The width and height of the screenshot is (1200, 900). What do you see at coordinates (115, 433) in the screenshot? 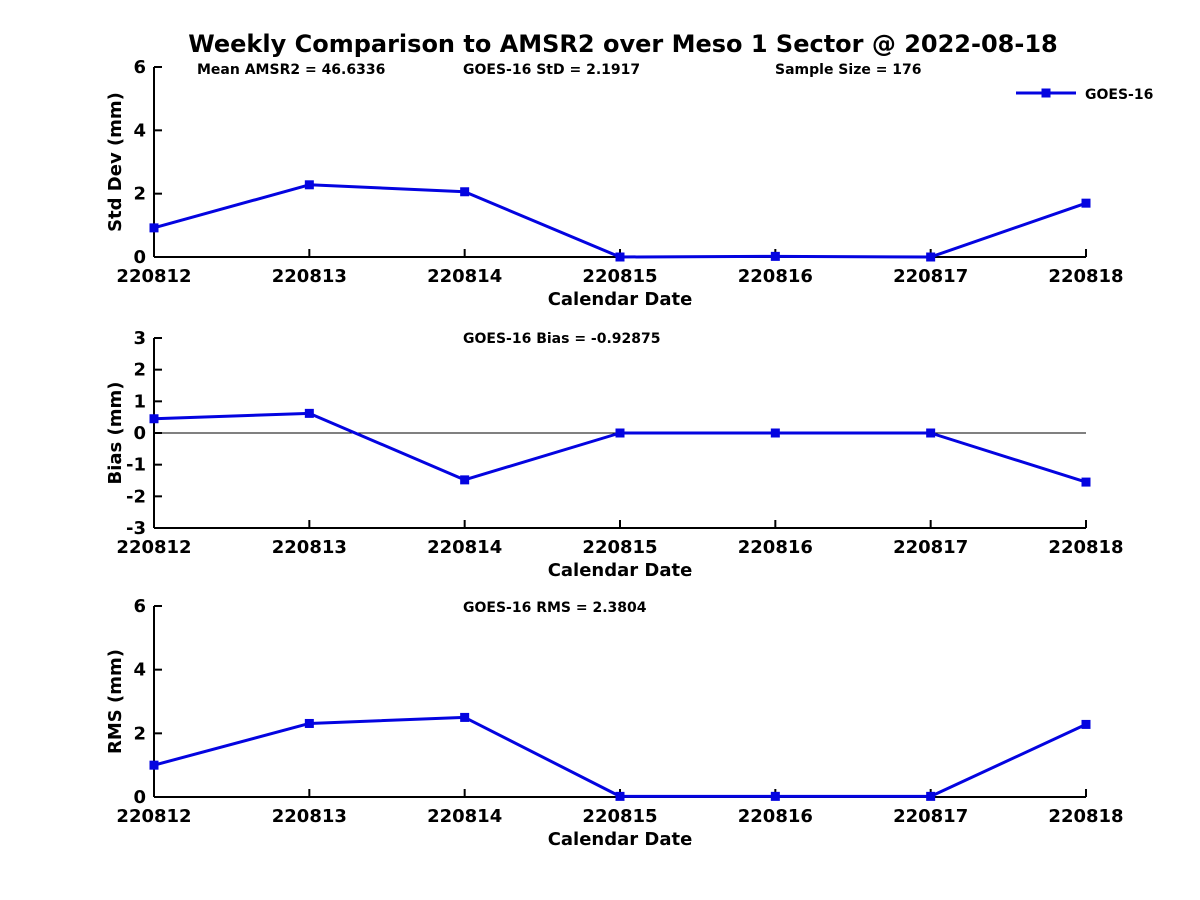
I see `y-axis-label: Bias (mm)` at bounding box center [115, 433].